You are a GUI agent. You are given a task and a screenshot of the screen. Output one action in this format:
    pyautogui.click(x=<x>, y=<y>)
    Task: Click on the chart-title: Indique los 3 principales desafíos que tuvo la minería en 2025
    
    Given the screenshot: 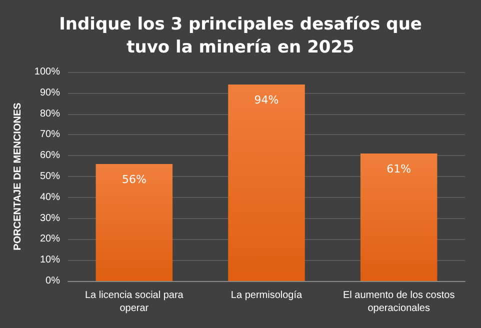 What is the action you would take?
    pyautogui.click(x=240, y=36)
    